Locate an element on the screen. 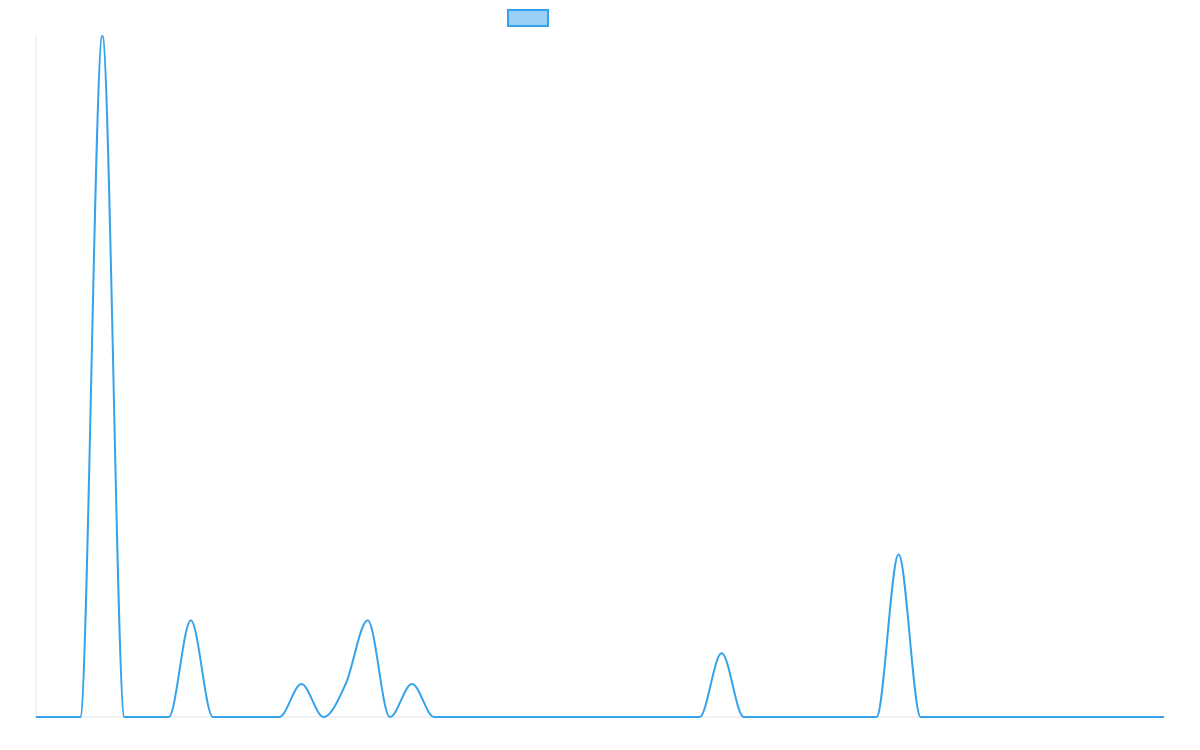 This screenshot has width=1200, height=750. legend-swatch is located at coordinates (528, 18).